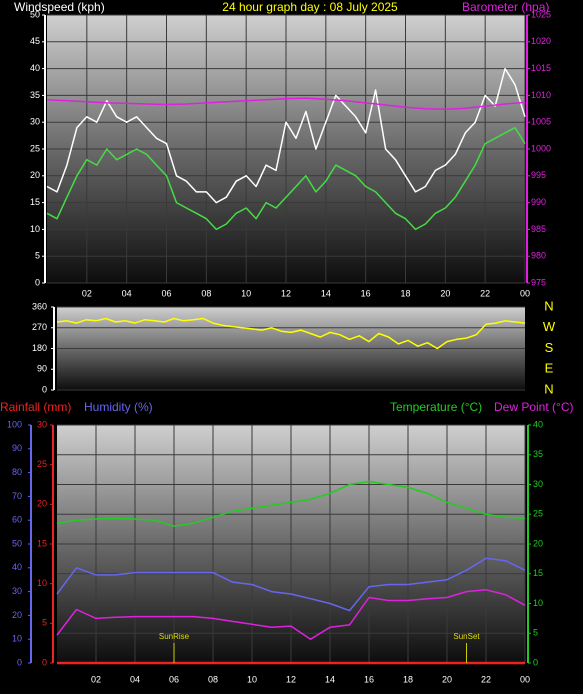  What do you see at coordinates (549, 347) in the screenshot?
I see `y-tick-label: S` at bounding box center [549, 347].